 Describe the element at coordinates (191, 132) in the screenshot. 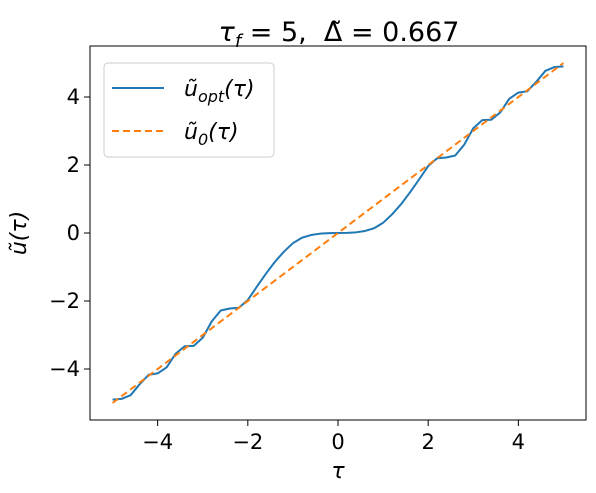

I see `legend-u-0-base: ũ` at that location.